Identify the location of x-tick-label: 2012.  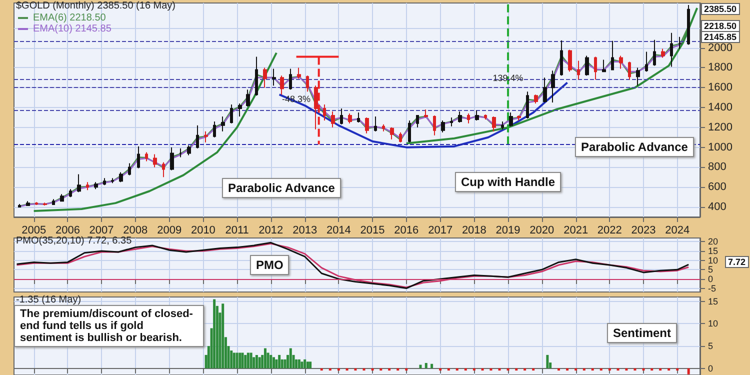
(271, 230).